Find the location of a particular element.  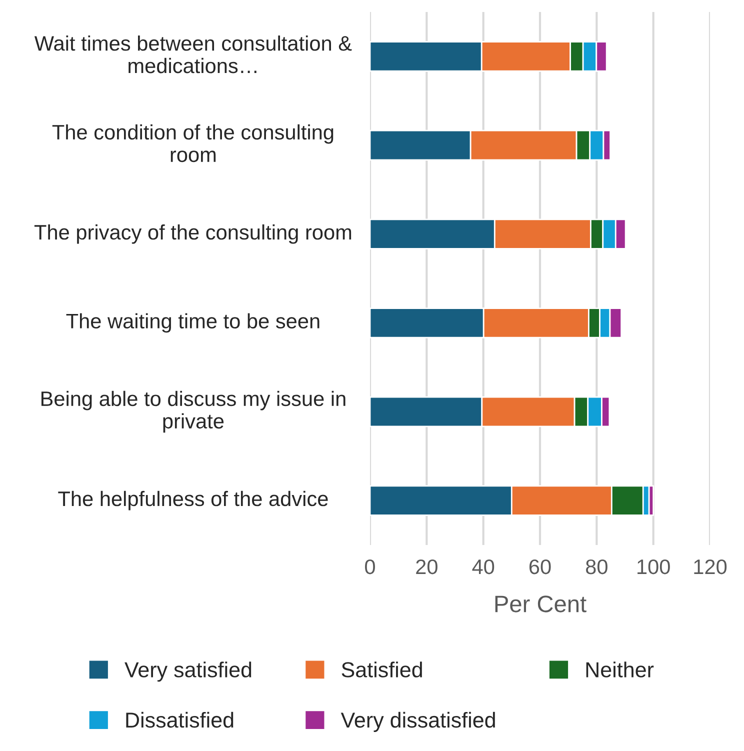

y-tick-label: The waiting time to be seen is located at coordinates (193, 323).